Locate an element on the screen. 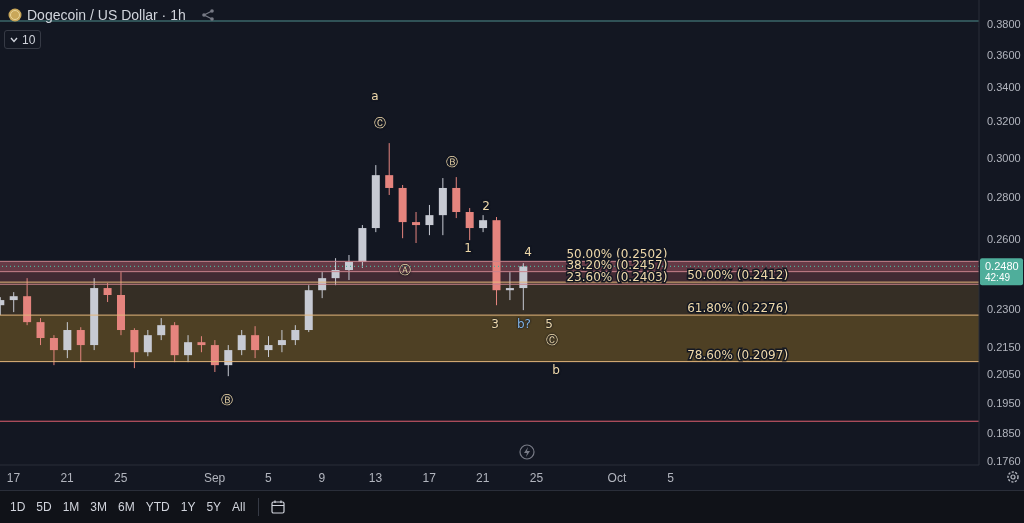 The height and width of the screenshot is (523, 1024). y-tick-label: 0.1760 is located at coordinates (1004, 461).